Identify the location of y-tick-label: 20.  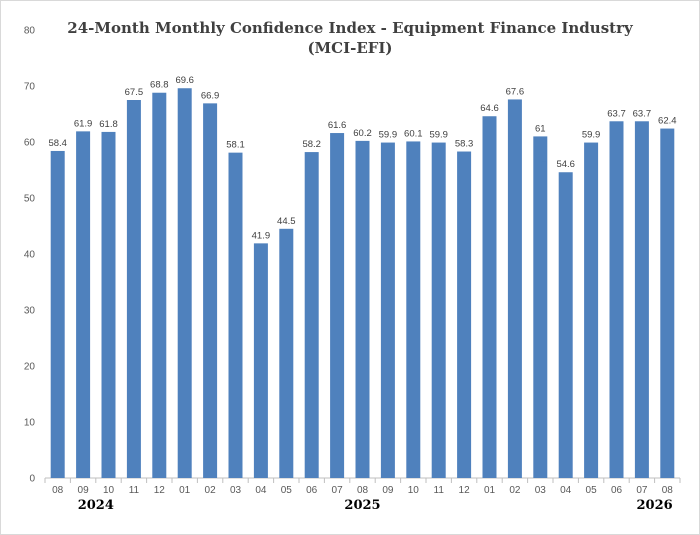
(30, 367).